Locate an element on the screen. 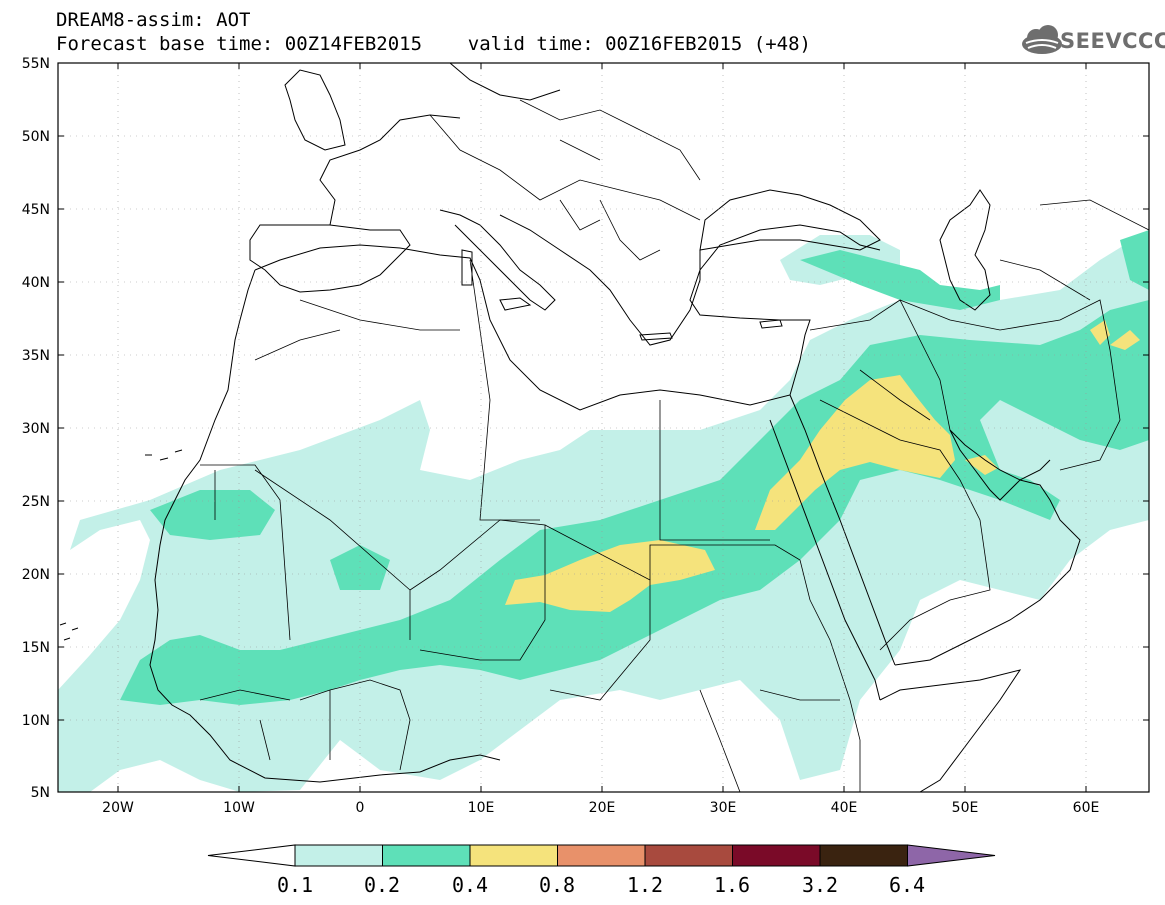 This screenshot has width=1165, height=905. colorbar-arrow-low is located at coordinates (251, 855).